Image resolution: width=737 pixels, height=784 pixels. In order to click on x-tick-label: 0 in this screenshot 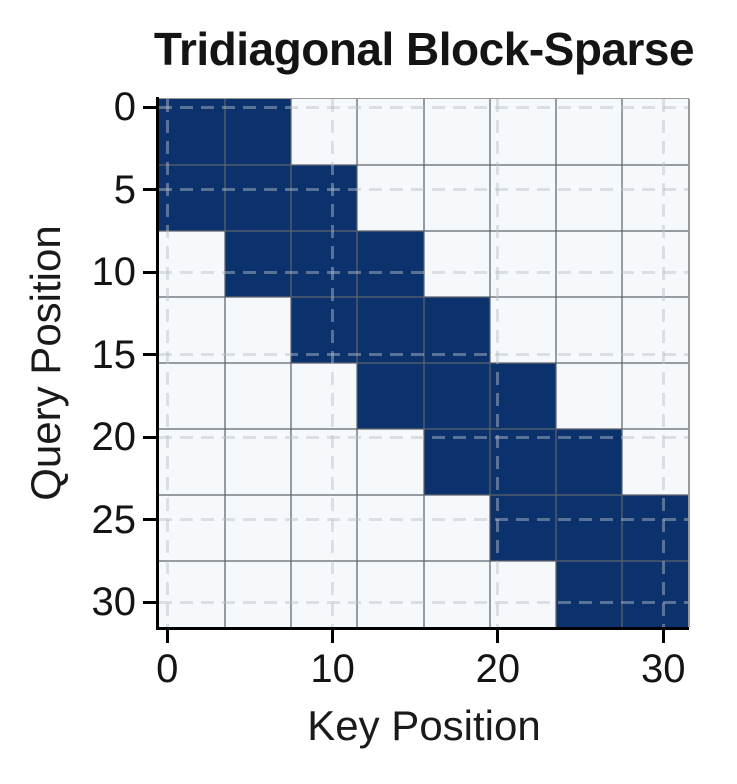, I will do `click(167, 669)`.